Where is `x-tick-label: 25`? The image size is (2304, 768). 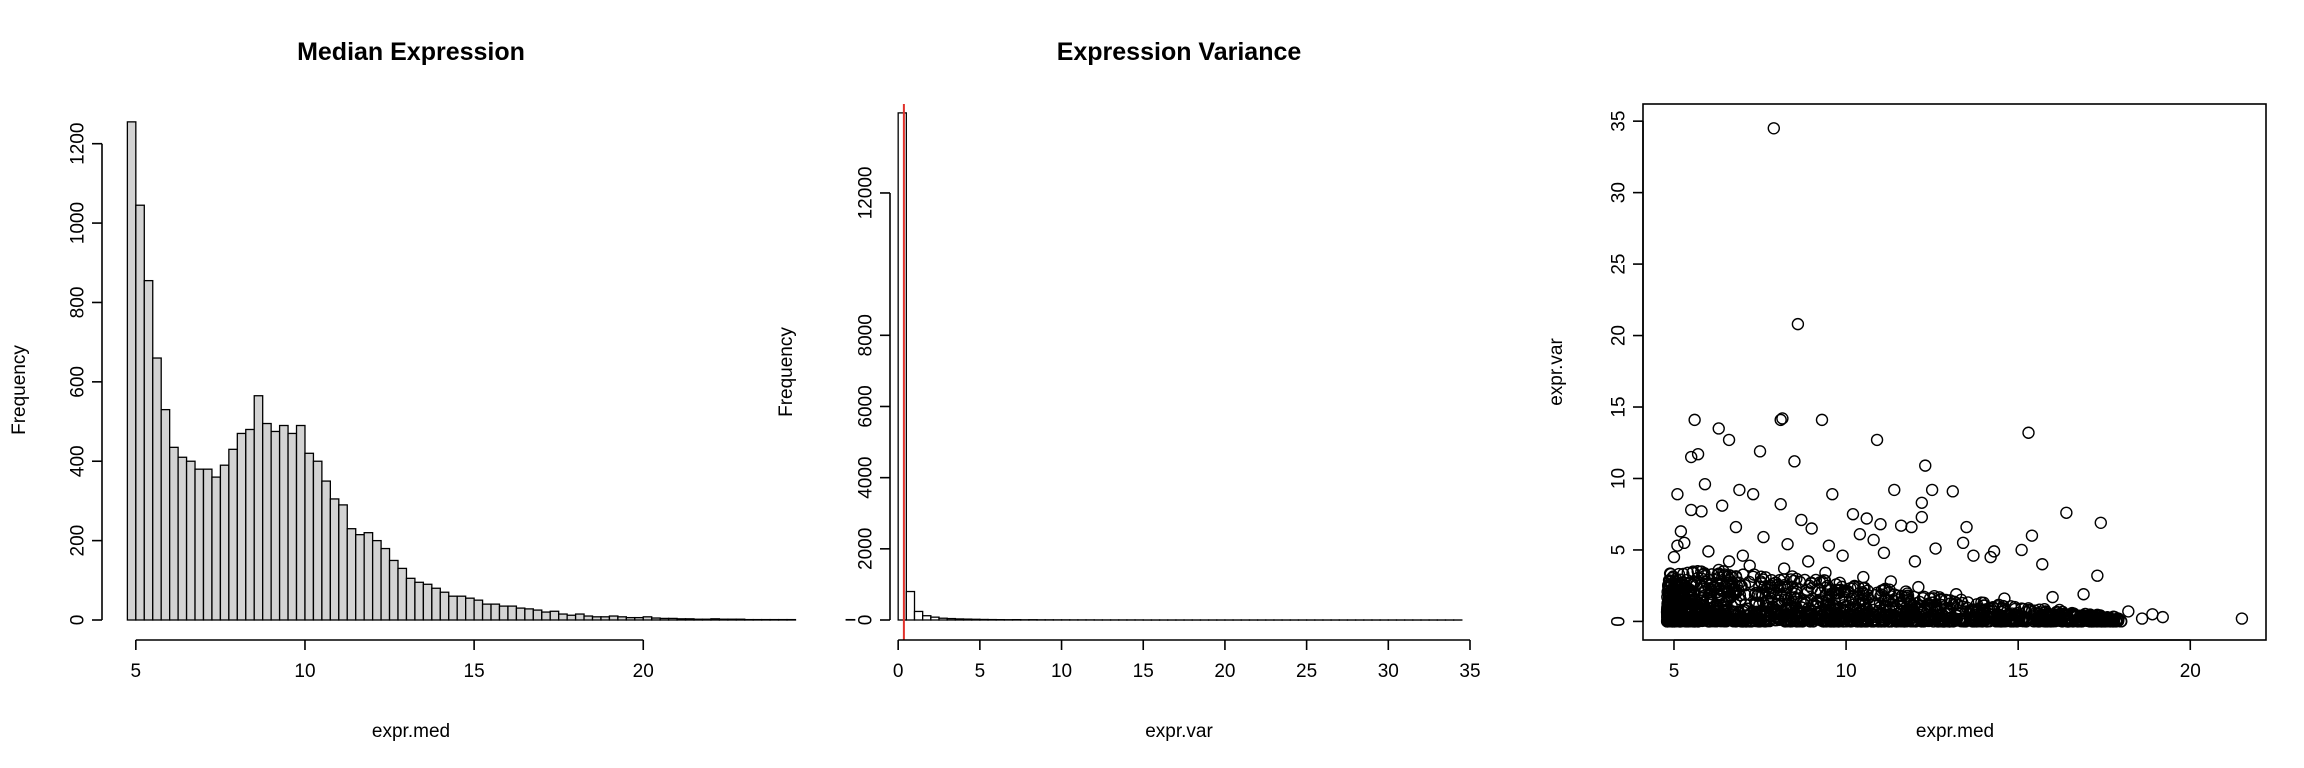 x-tick-label: 25 is located at coordinates (1306, 671).